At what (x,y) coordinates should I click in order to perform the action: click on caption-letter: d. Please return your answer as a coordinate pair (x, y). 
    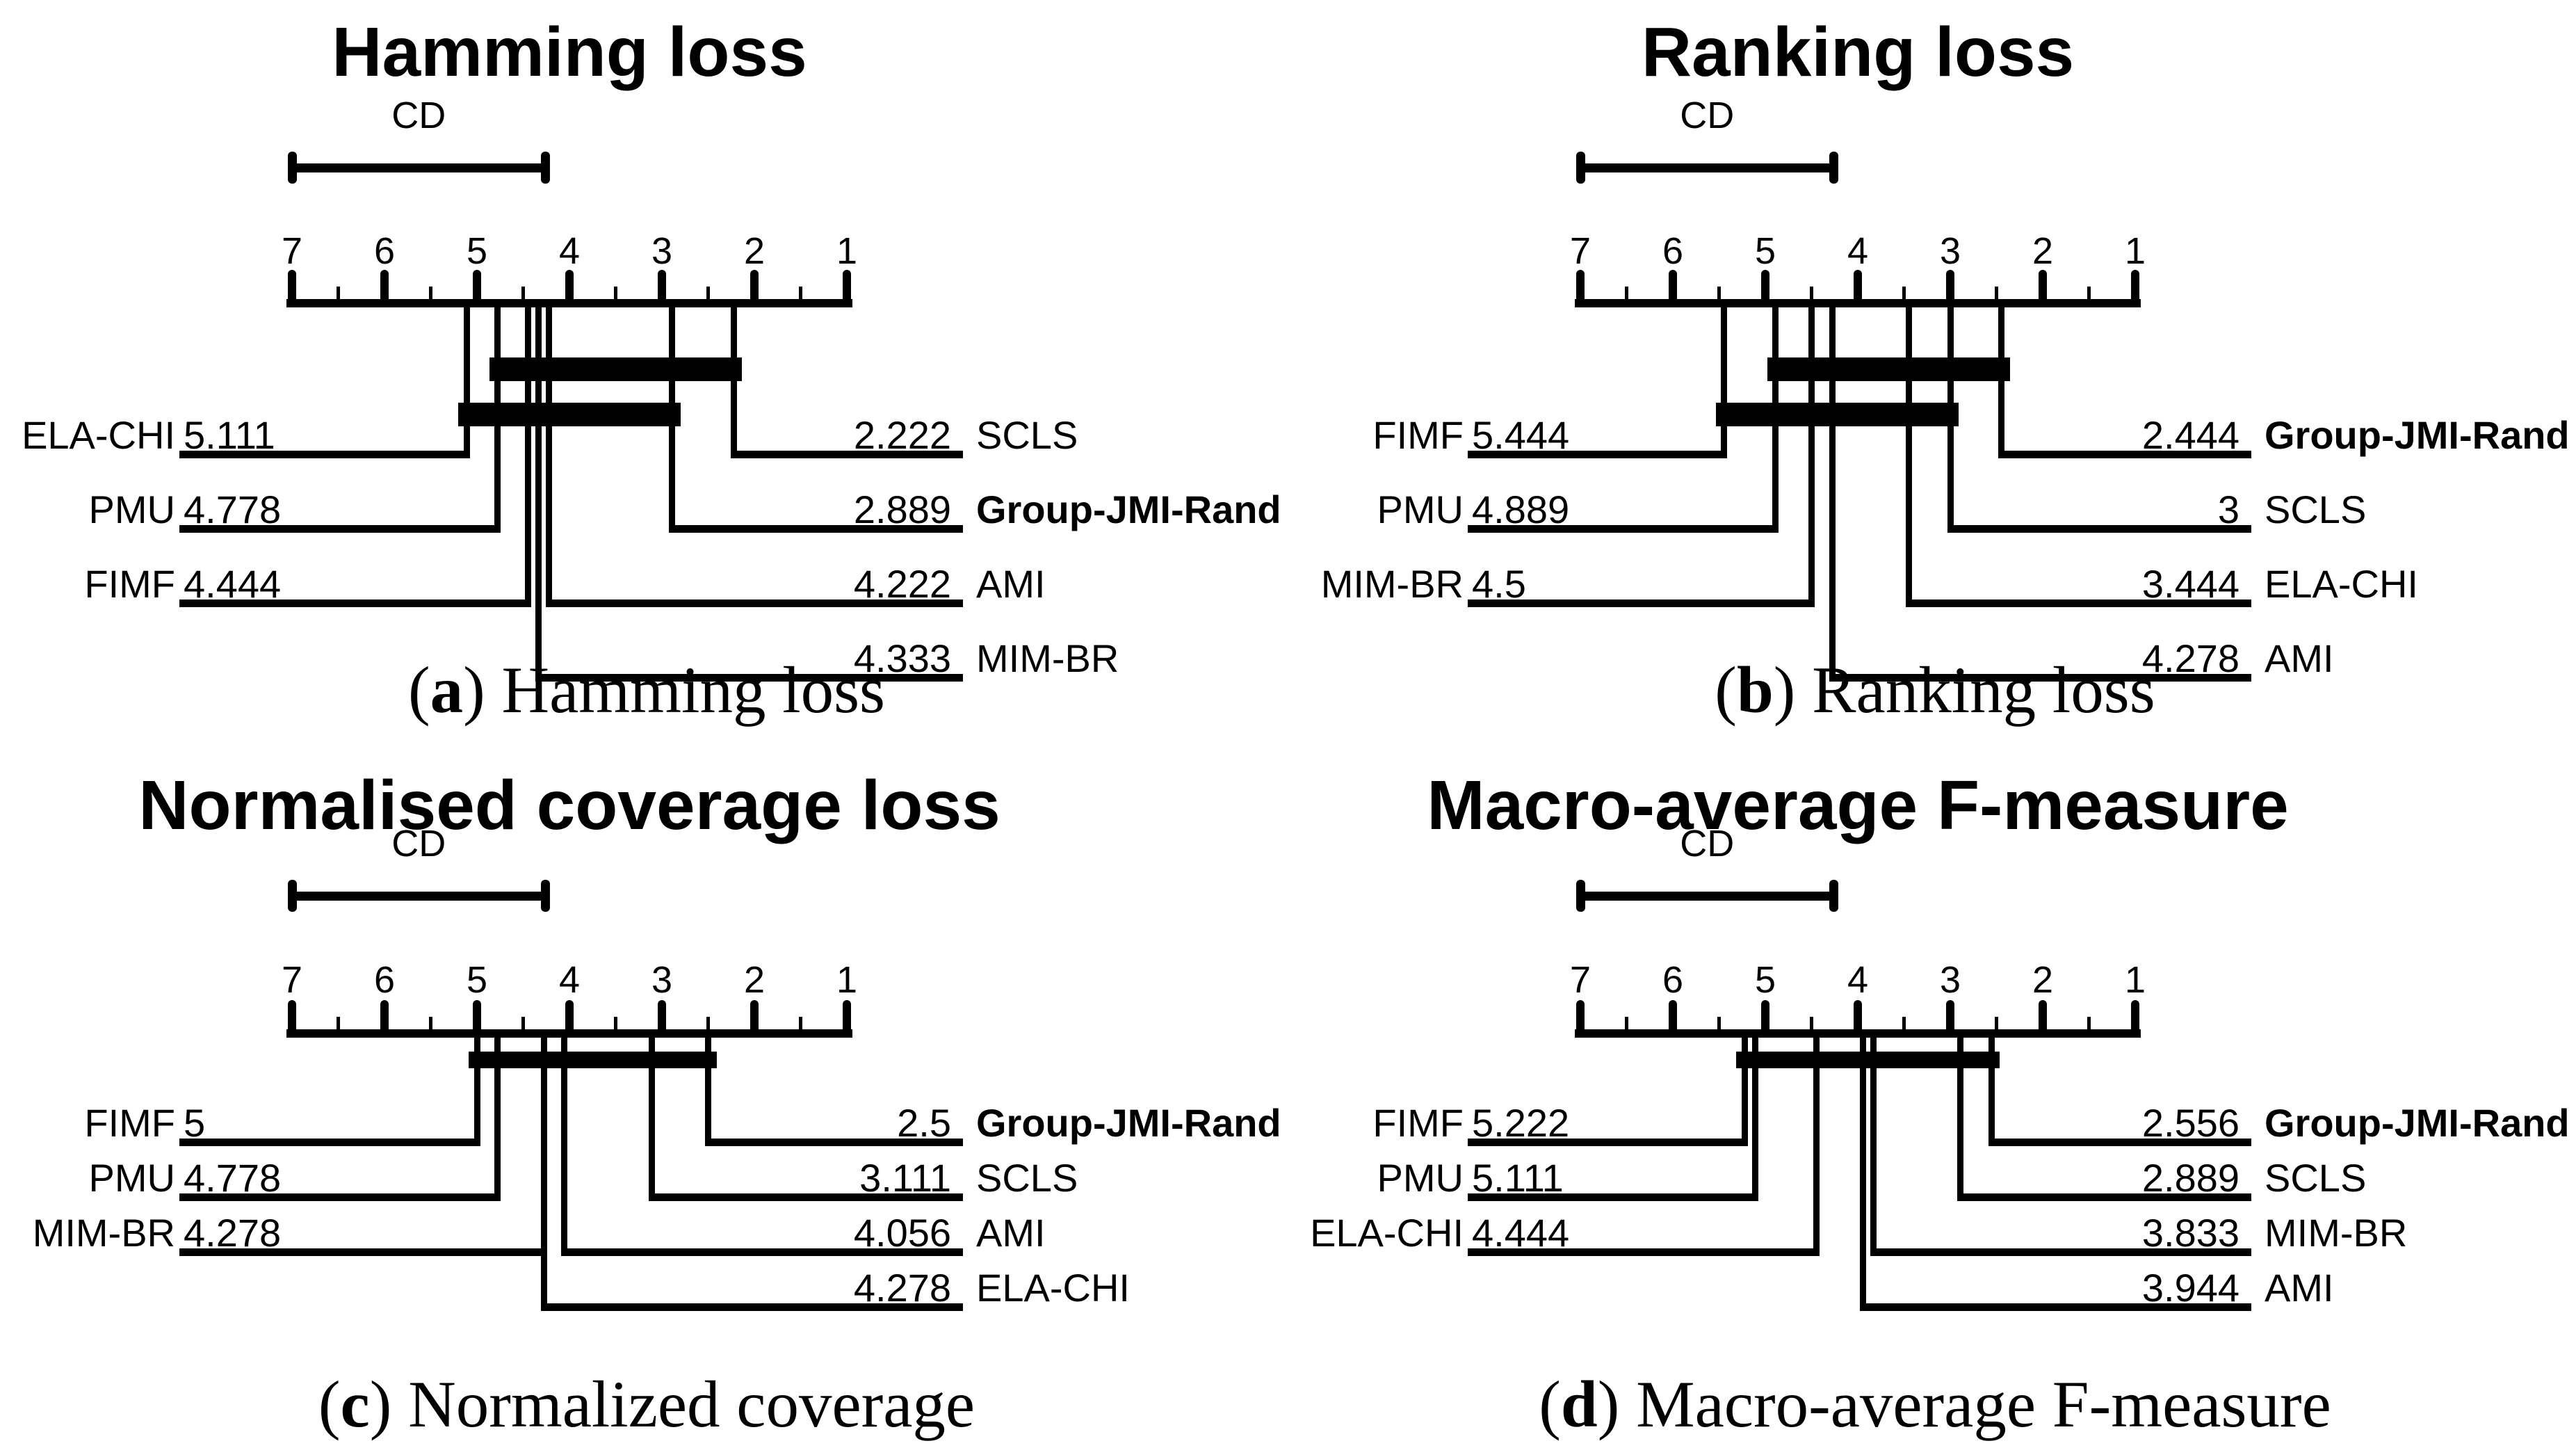
    Looking at the image, I should click on (1579, 1404).